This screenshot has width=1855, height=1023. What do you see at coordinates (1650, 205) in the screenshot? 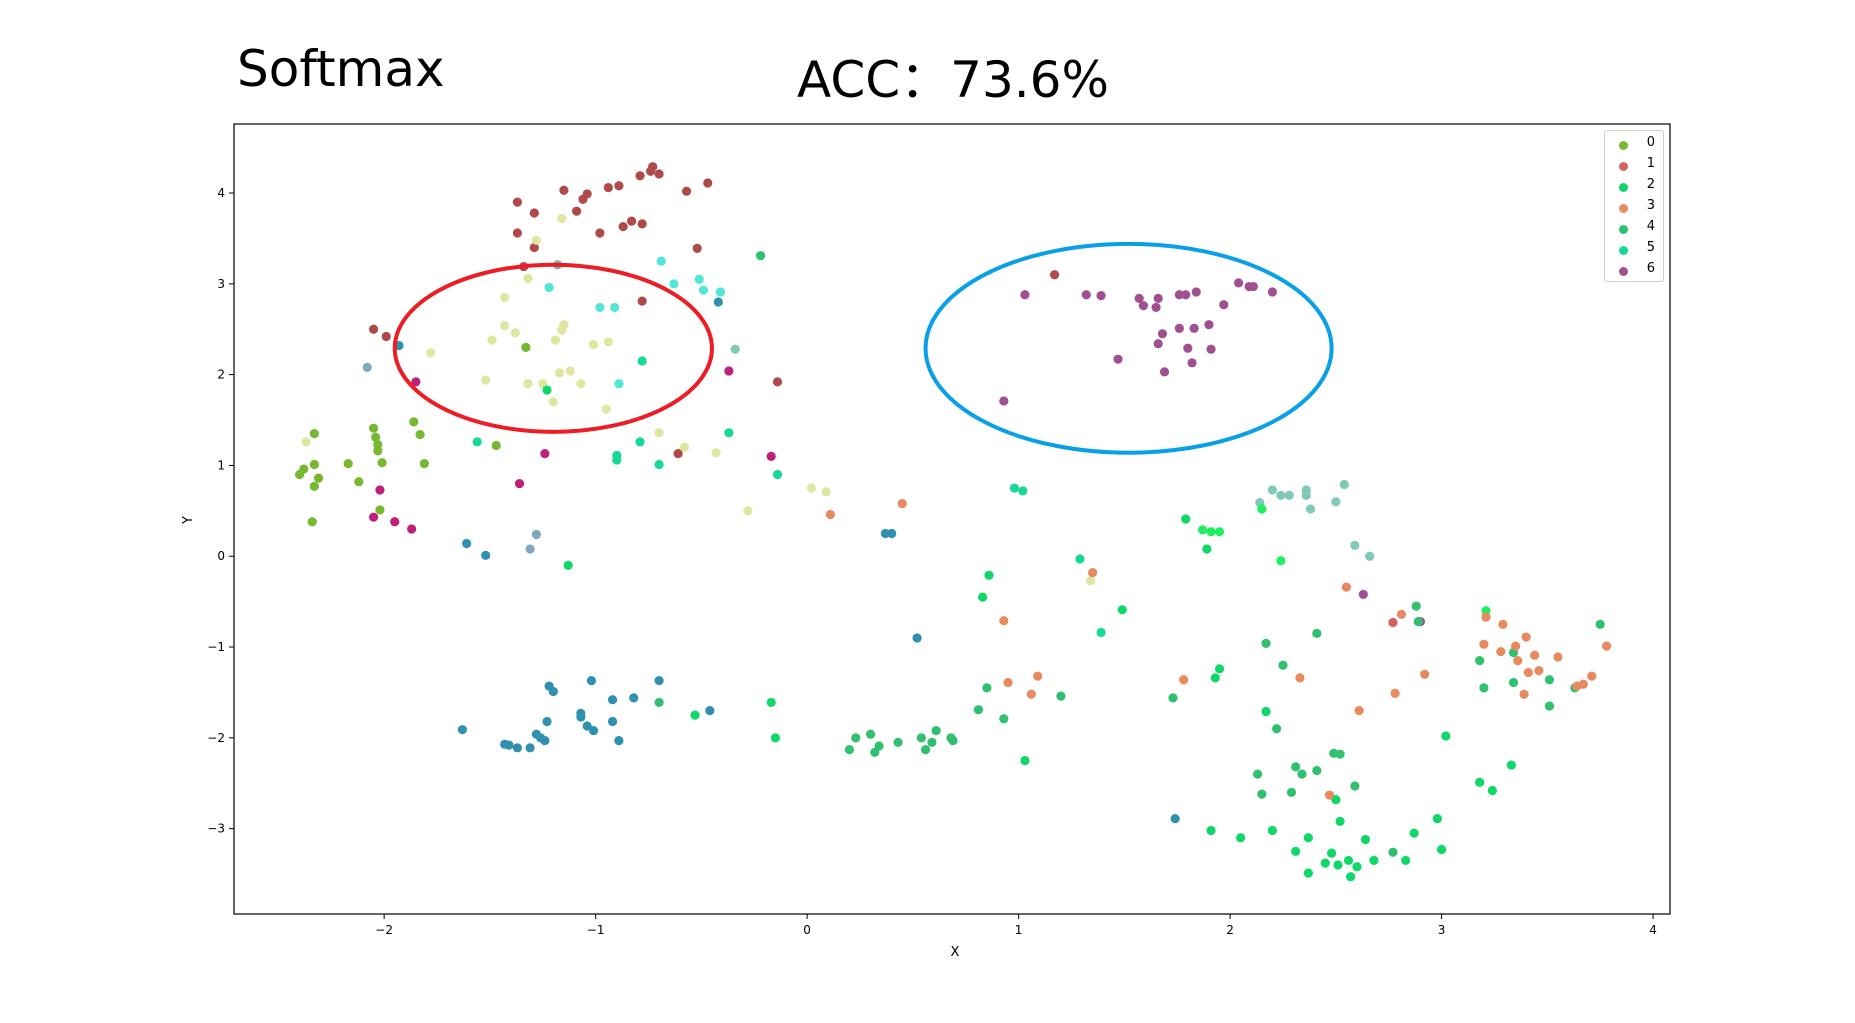
I see `legend-label: 3` at bounding box center [1650, 205].